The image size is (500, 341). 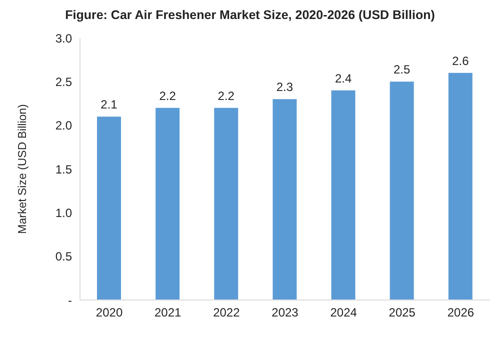 What do you see at coordinates (285, 313) in the screenshot?
I see `x-tick-label: 2023` at bounding box center [285, 313].